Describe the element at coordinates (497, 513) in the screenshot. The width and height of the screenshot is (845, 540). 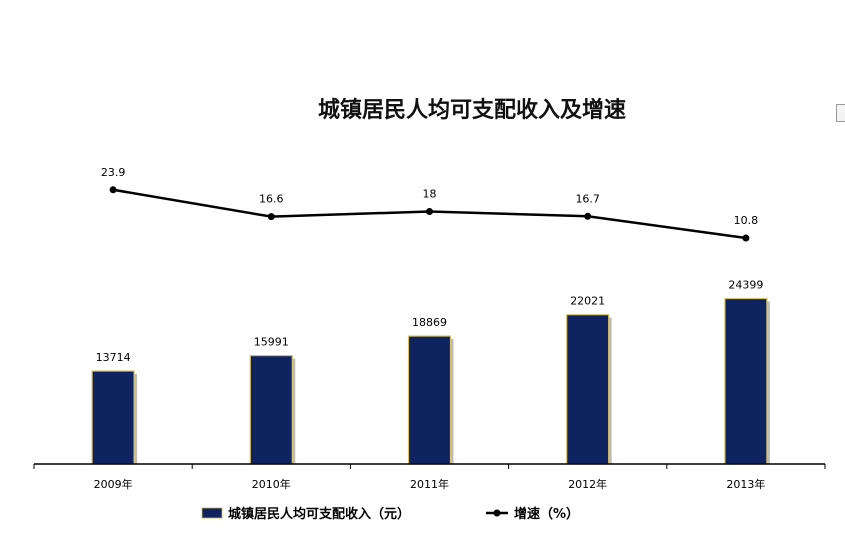
I see `legend-line-marker` at that location.